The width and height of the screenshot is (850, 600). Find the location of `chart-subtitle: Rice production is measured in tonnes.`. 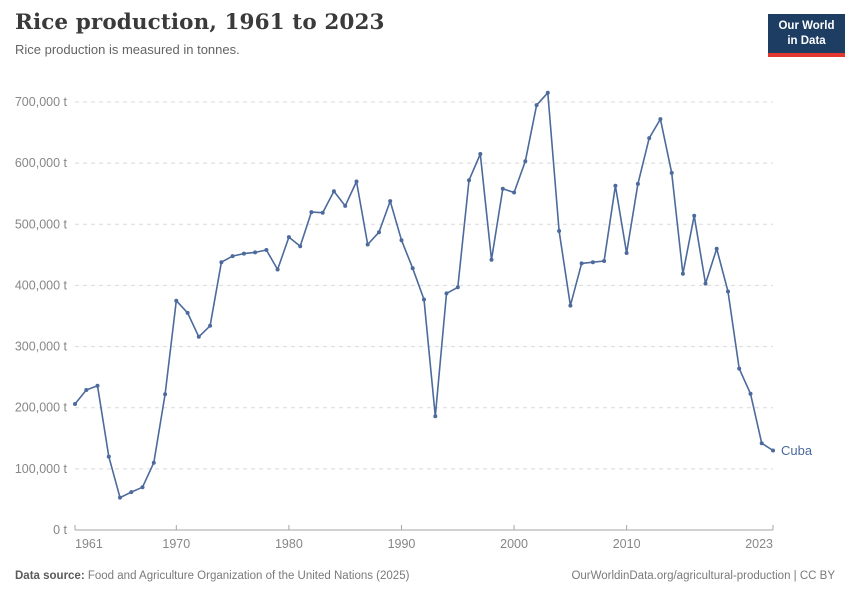

chart-subtitle: Rice production is measured in tonnes. is located at coordinates (127, 49).